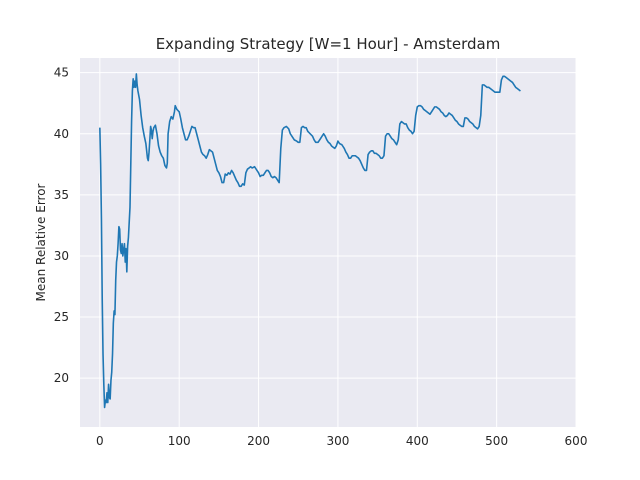 The height and width of the screenshot is (480, 640). Describe the element at coordinates (179, 441) in the screenshot. I see `x-tick-label: 100` at that location.